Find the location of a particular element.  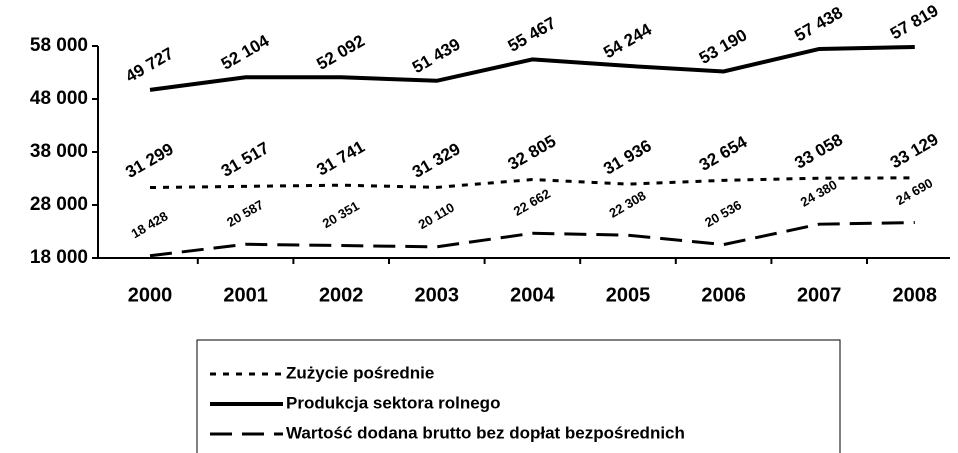

x-tick-label: 2006 is located at coordinates (723, 295).